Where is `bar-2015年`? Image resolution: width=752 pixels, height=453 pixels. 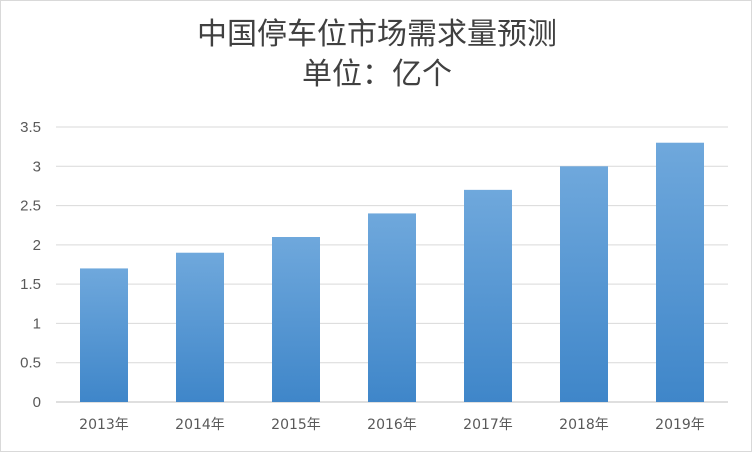 bar-2015年 is located at coordinates (296, 319).